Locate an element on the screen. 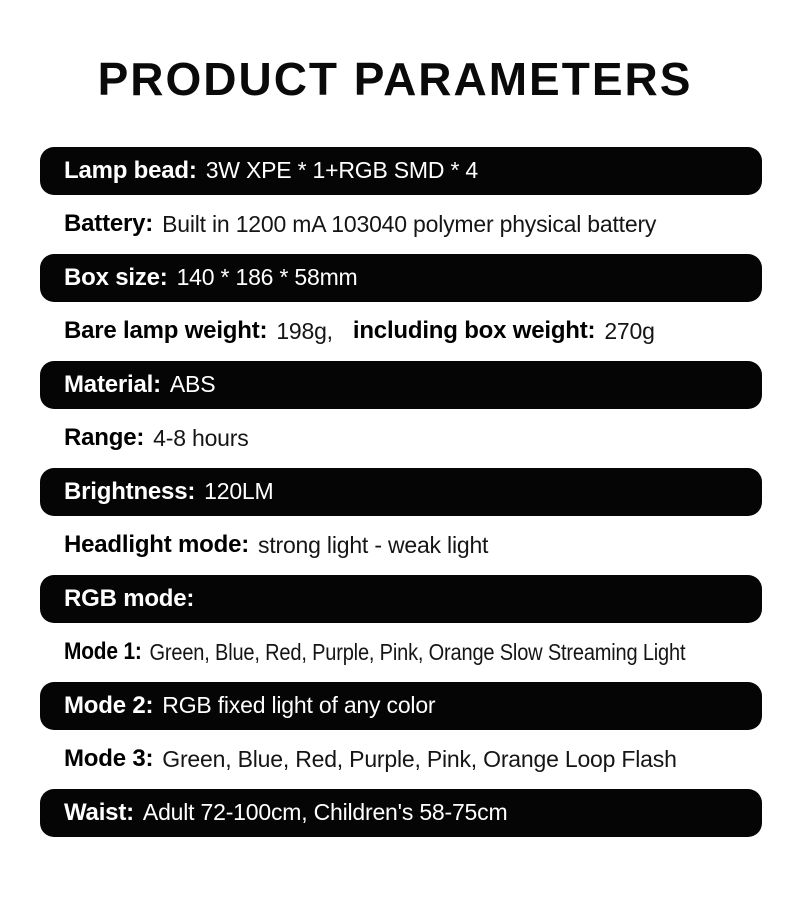  spec-label: Material: is located at coordinates (112, 384).